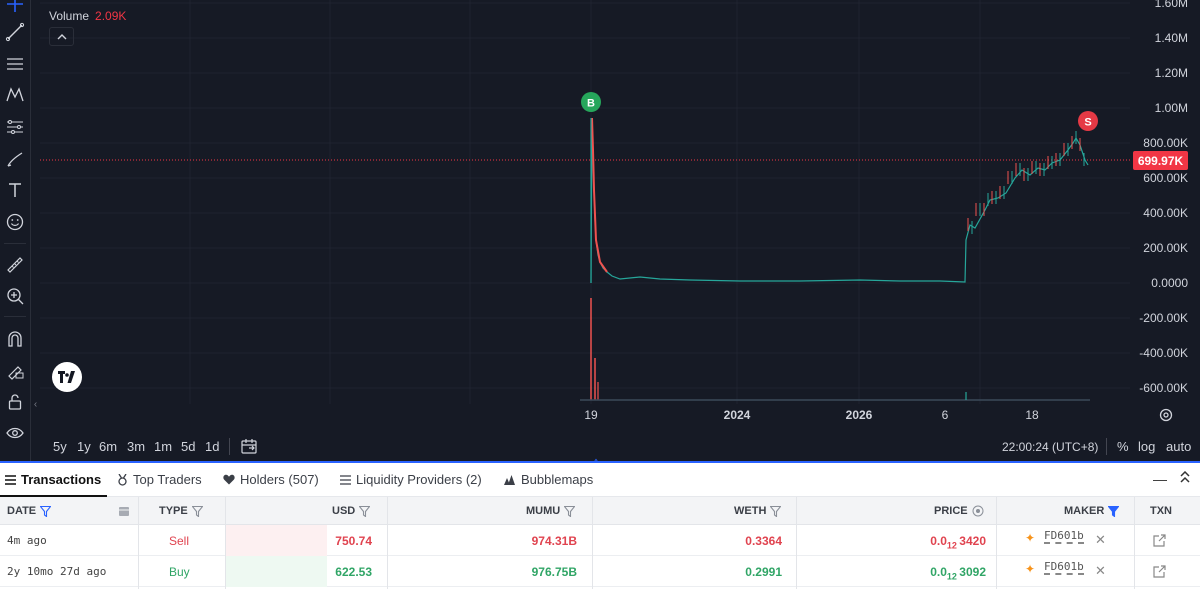 Image resolution: width=1200 pixels, height=593 pixels. What do you see at coordinates (1032, 415) in the screenshot?
I see `time-tick-label: 18` at bounding box center [1032, 415].